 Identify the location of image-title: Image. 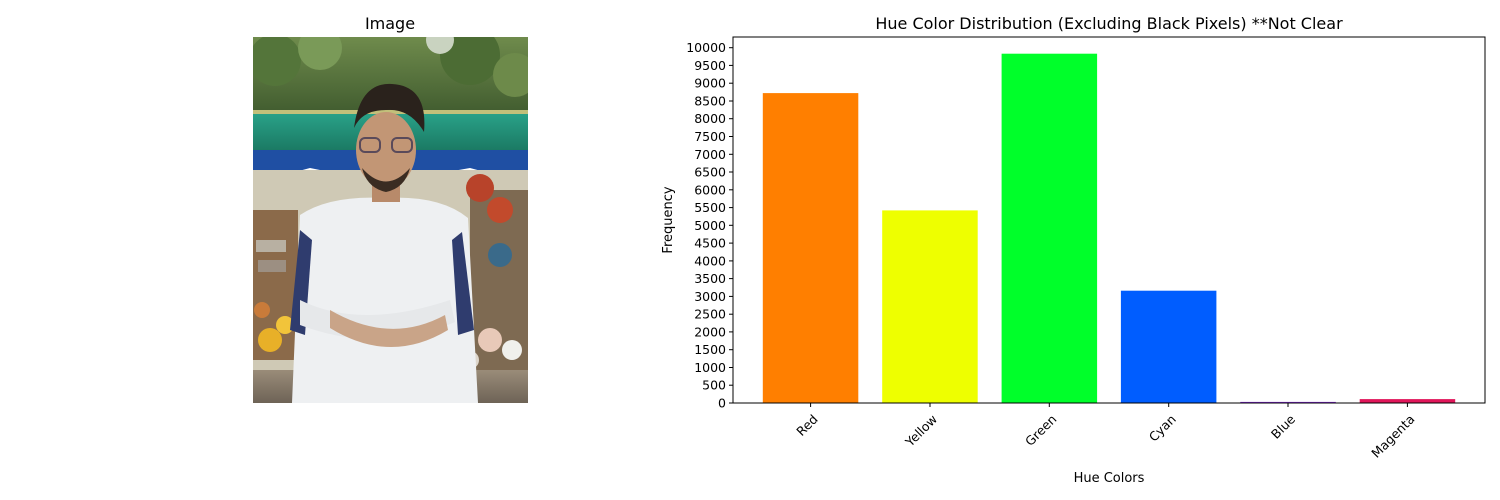
(390, 23).